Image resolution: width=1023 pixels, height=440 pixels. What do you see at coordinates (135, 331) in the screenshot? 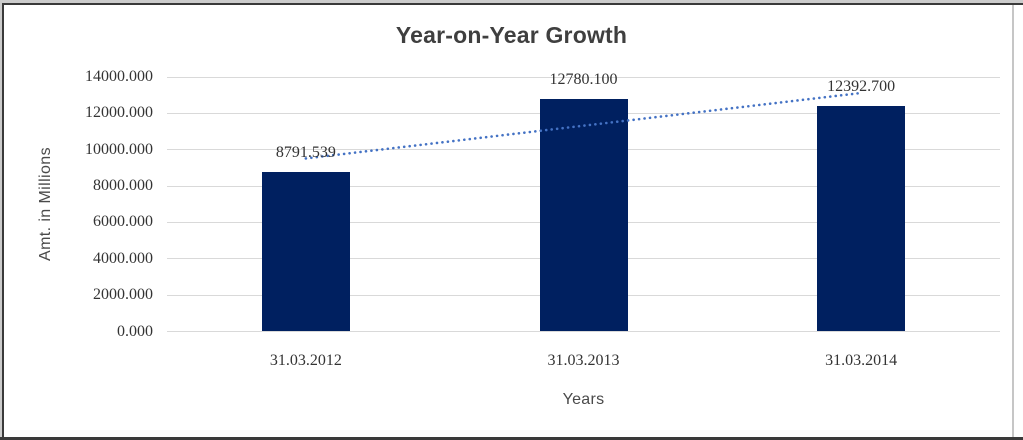
I see `y-tick-label: 0.000` at bounding box center [135, 331].